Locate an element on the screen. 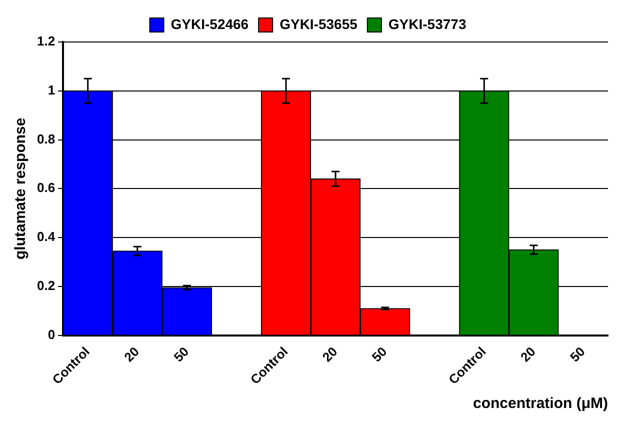 This screenshot has width=626, height=425. y-tick-label: 0 is located at coordinates (52, 334).